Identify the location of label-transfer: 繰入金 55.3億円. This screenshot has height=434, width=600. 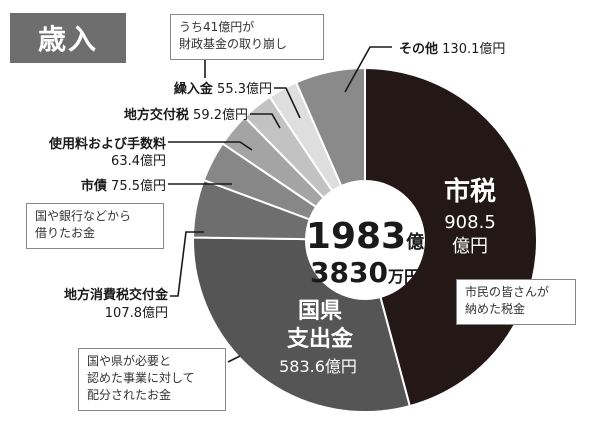
(222, 89).